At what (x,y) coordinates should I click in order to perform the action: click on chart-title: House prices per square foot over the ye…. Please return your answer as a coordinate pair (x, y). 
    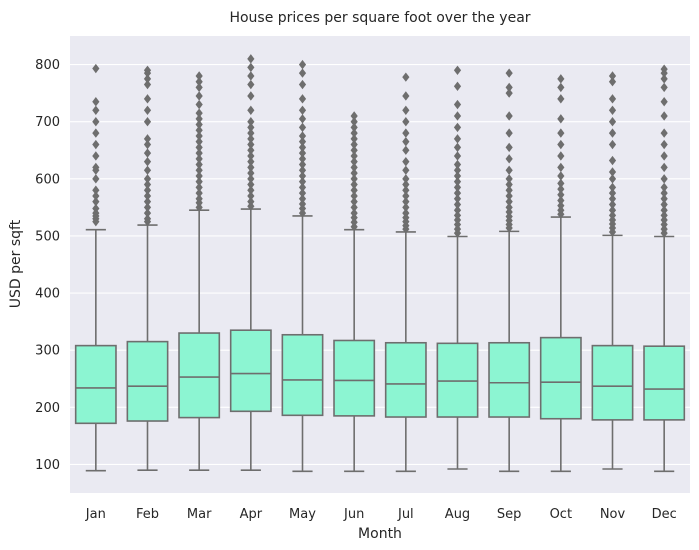
    Looking at the image, I should click on (379, 18).